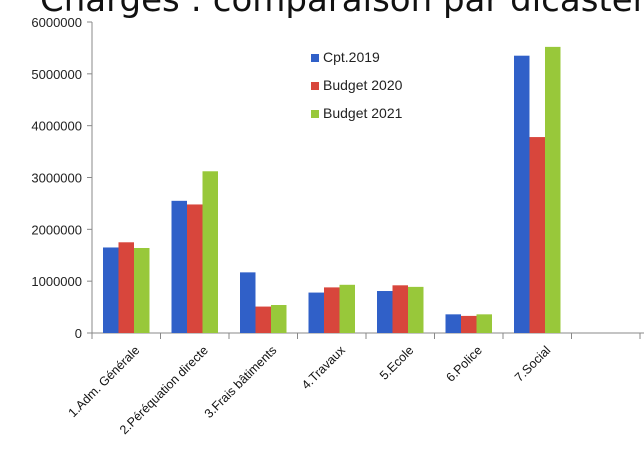 The image size is (644, 473). Describe the element at coordinates (363, 85) in the screenshot. I see `legend-label: Budget 2020` at that location.